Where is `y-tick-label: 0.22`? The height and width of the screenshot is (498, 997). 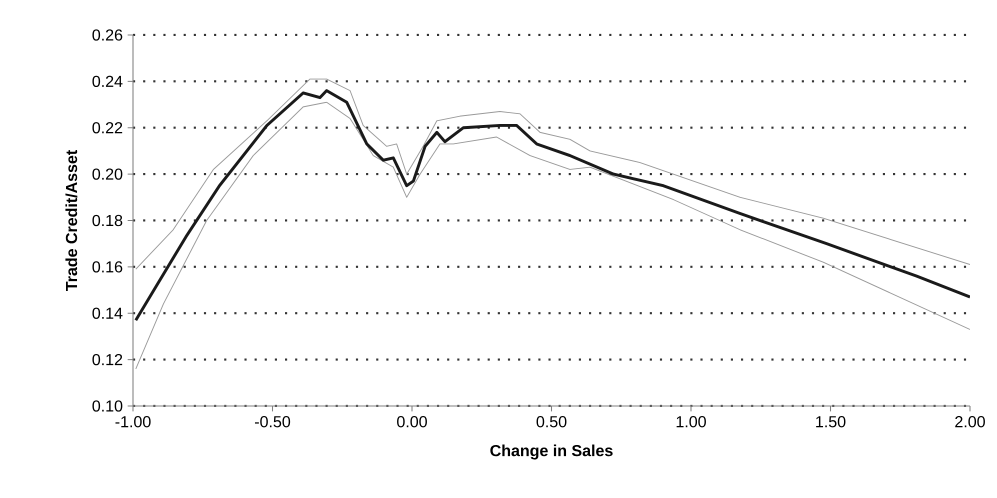
y-tick-label: 0.22 is located at coordinates (107, 128).